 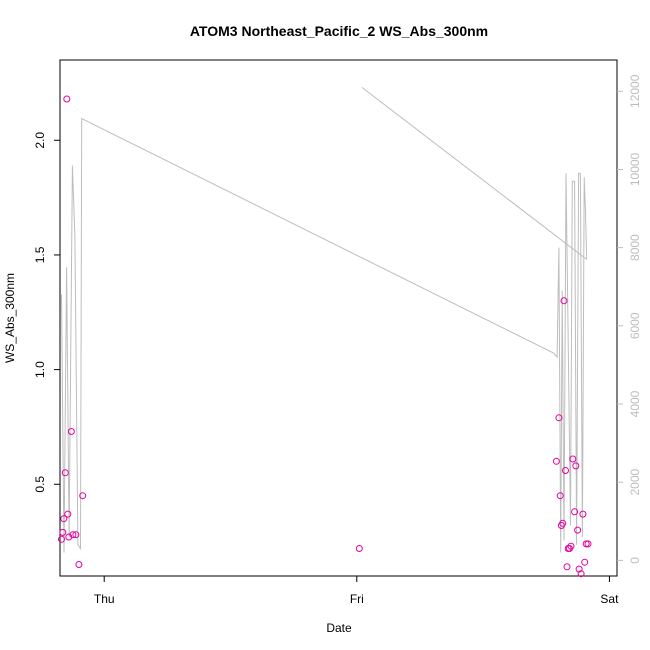 What do you see at coordinates (609, 599) in the screenshot?
I see `x-tick-label: Sat` at bounding box center [609, 599].